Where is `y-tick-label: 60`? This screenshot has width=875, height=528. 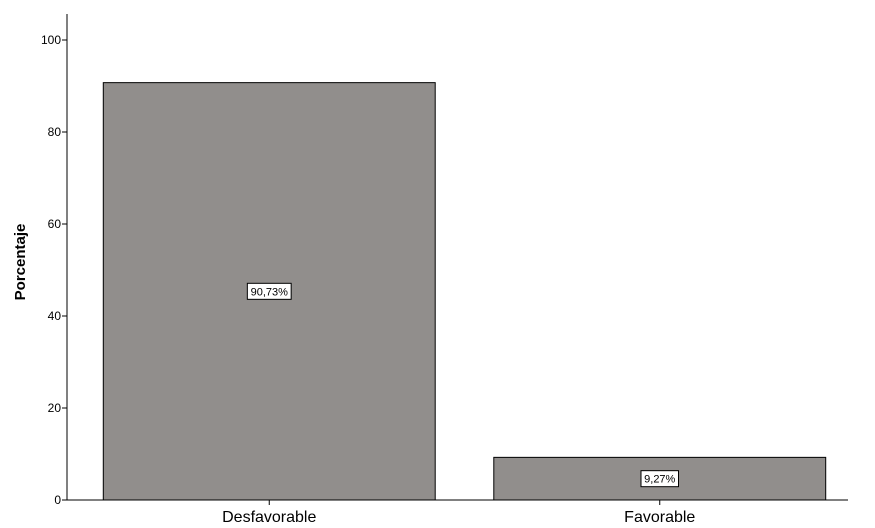 y-tick-label: 60 is located at coordinates (55, 224).